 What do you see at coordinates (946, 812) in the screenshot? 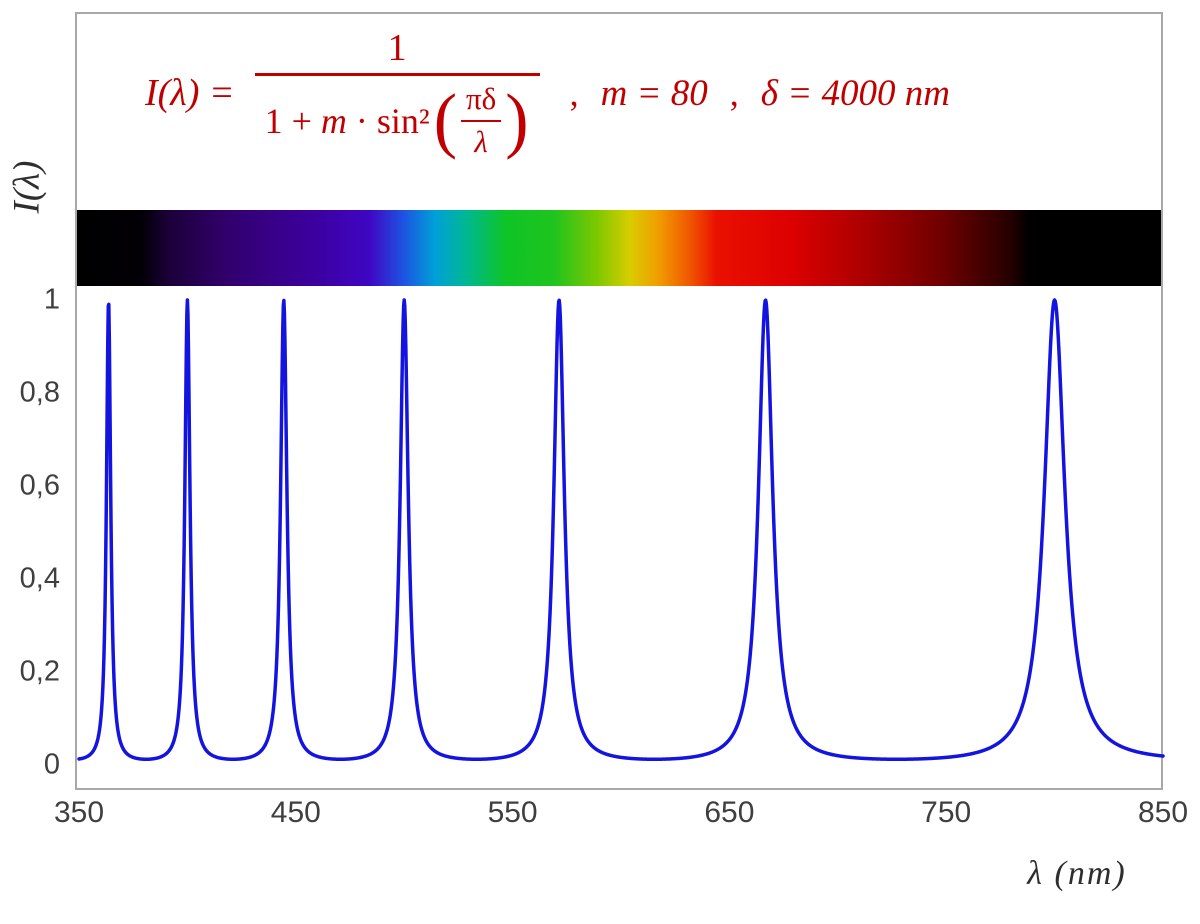
I see `x-tick-label: 750` at bounding box center [946, 812].